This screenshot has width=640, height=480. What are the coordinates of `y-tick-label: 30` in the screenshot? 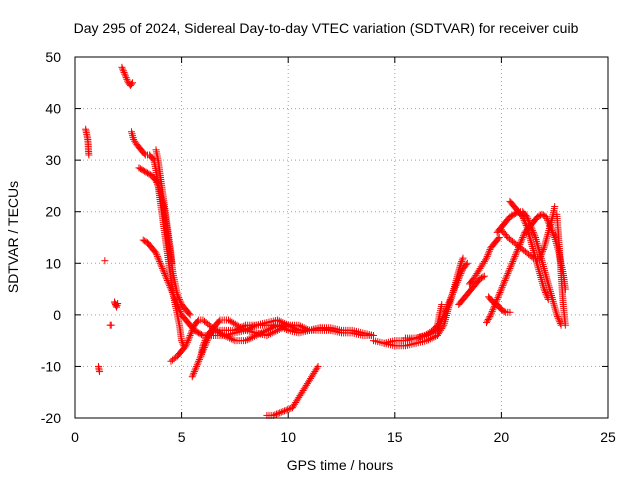 It's located at (53, 160).